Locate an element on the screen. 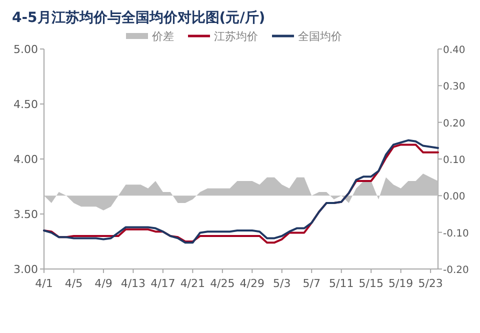 This screenshot has width=480, height=333. y-tick-label: 3.50 is located at coordinates (26, 214).